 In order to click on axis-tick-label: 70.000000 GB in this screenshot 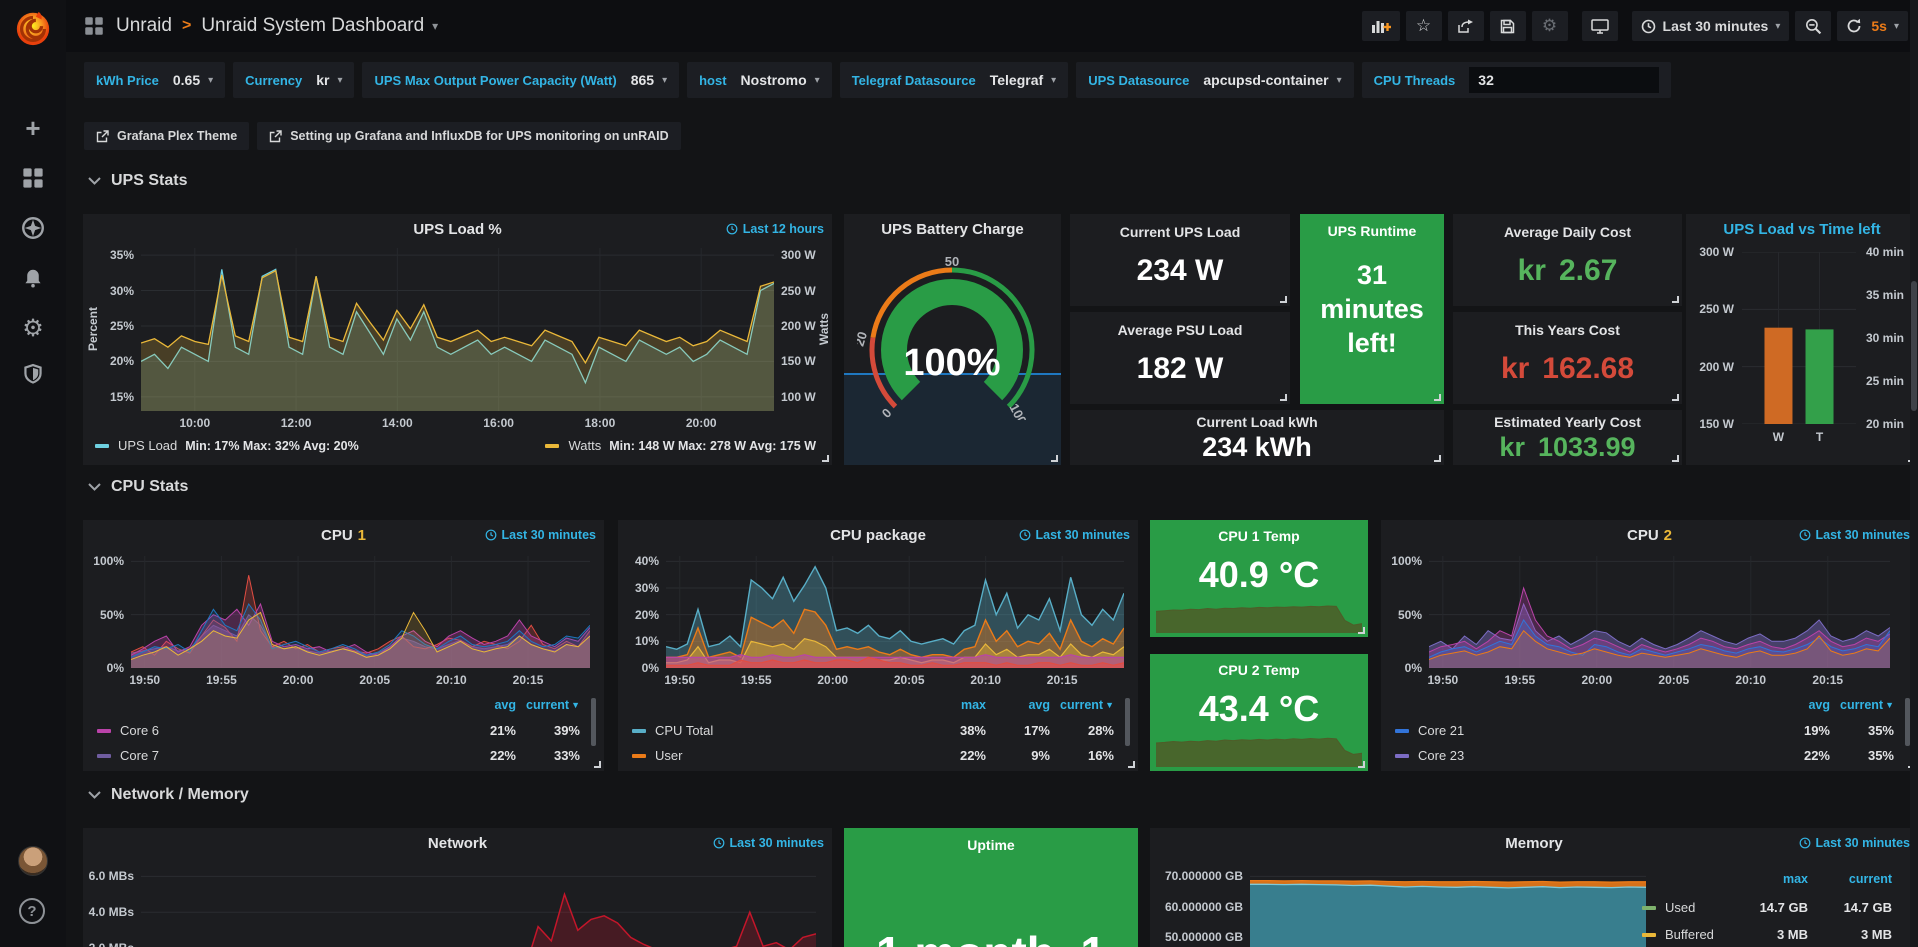, I will do `click(1203, 876)`.